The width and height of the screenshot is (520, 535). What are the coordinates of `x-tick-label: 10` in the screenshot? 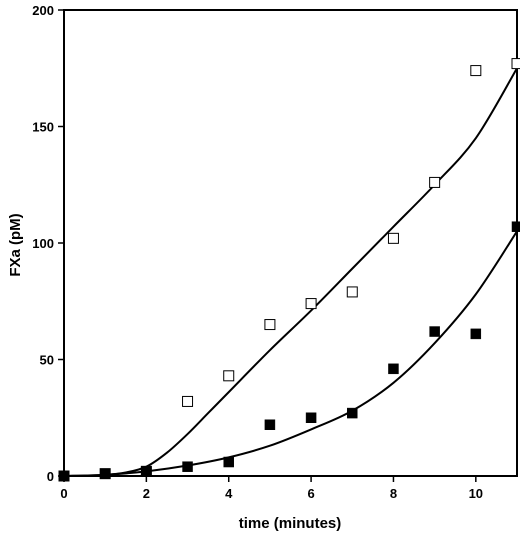 It's located at (476, 493).